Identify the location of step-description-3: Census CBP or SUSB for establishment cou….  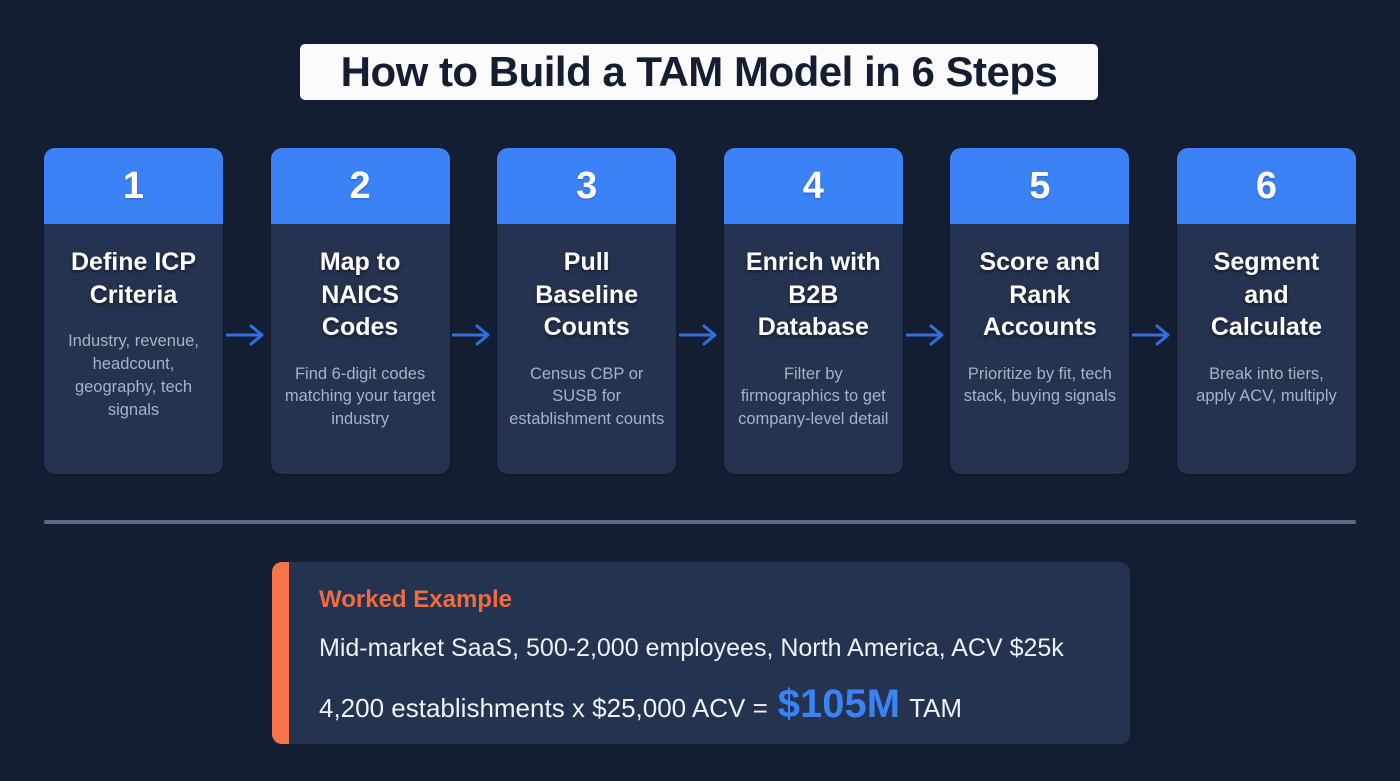
(587, 396).